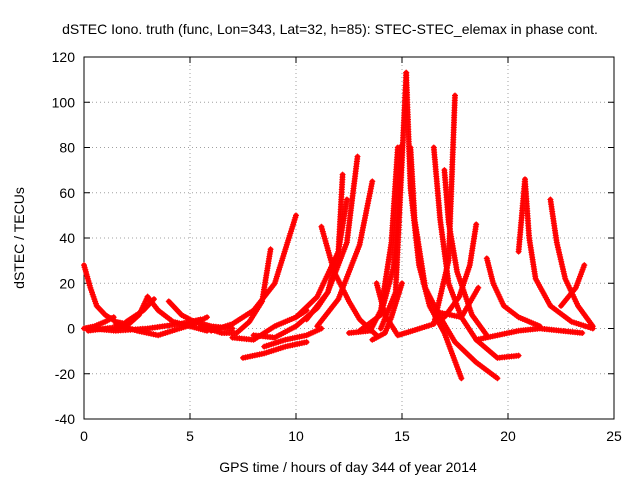  What do you see at coordinates (348, 467) in the screenshot?
I see `x-axis-label: GPS time / hours of day 344 of year 2014` at bounding box center [348, 467].